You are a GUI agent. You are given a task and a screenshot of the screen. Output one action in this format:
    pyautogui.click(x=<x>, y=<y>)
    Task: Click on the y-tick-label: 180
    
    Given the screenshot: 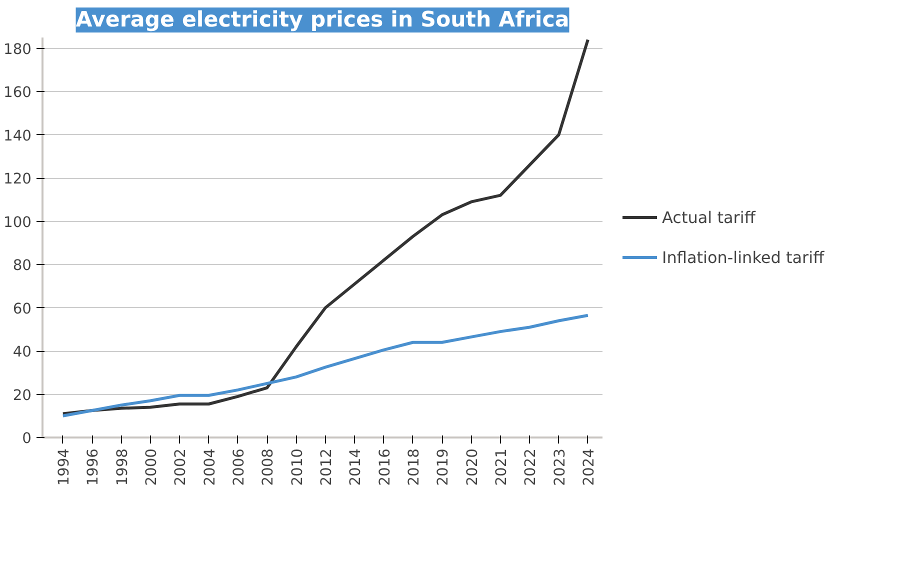 What is the action you would take?
    pyautogui.click(x=18, y=49)
    